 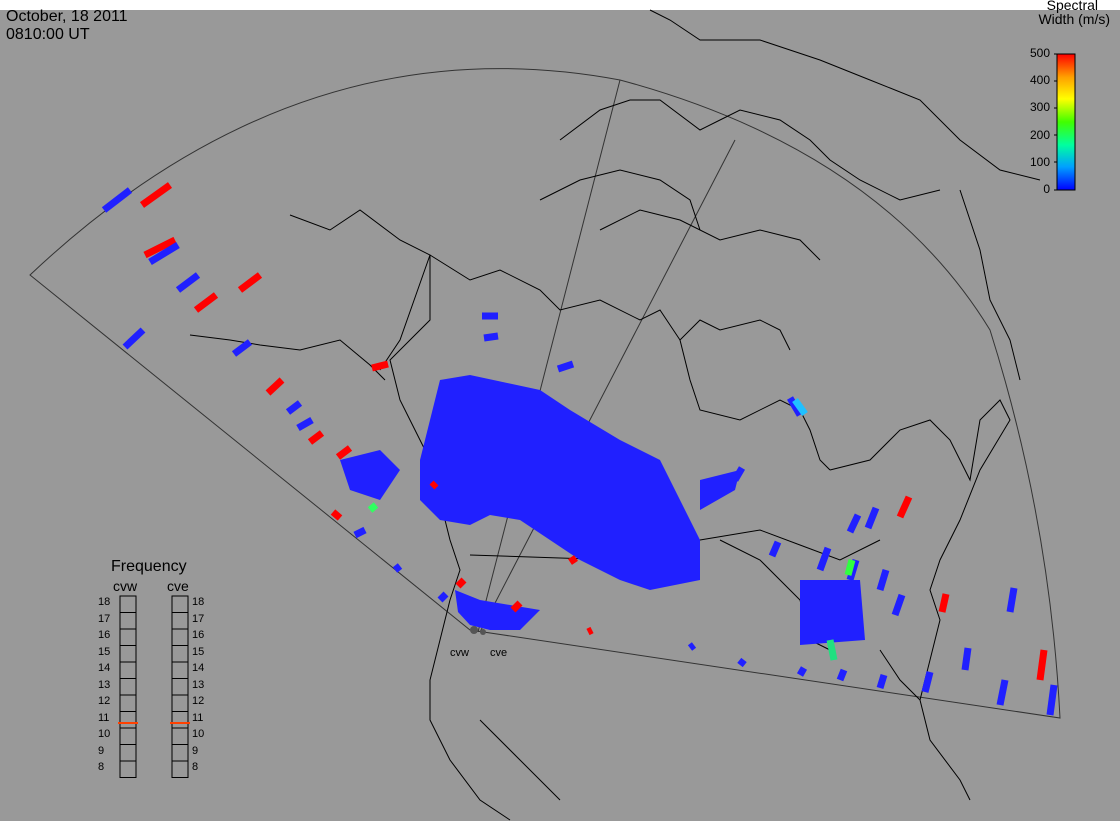 I want to click on colorbar-unit: Width (m/s), so click(x=1074, y=19).